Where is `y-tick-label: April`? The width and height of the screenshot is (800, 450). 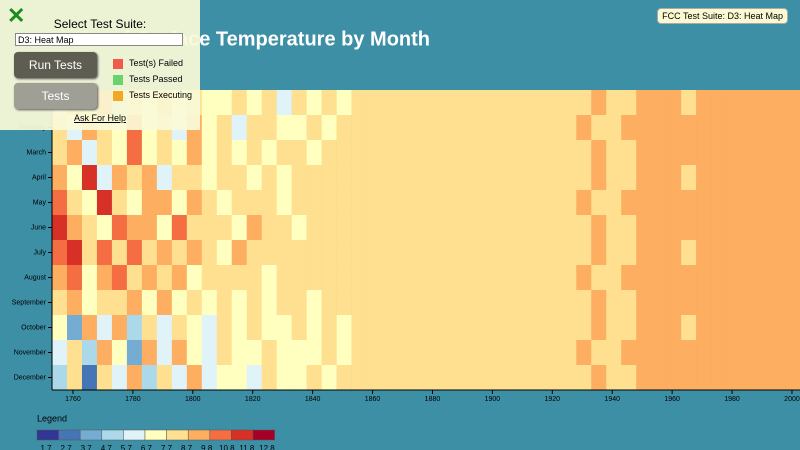
y-tick-label: April is located at coordinates (39, 177).